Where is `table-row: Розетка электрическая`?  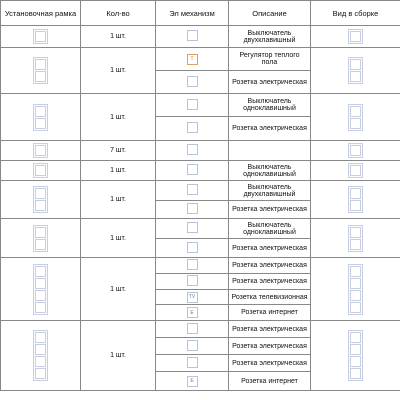 table-row: Розетка электрическая is located at coordinates (200, 82).